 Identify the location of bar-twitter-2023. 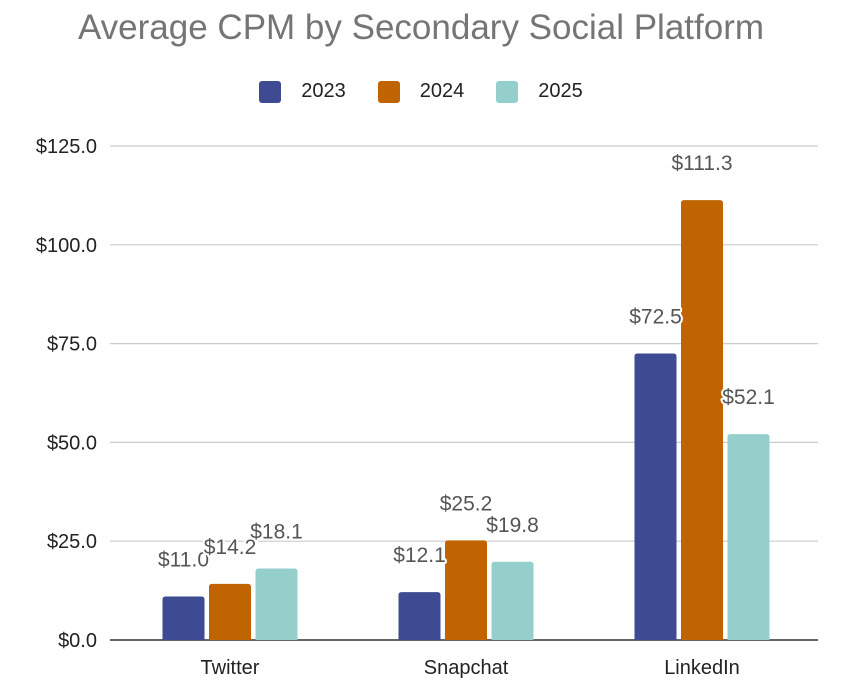
(183, 618).